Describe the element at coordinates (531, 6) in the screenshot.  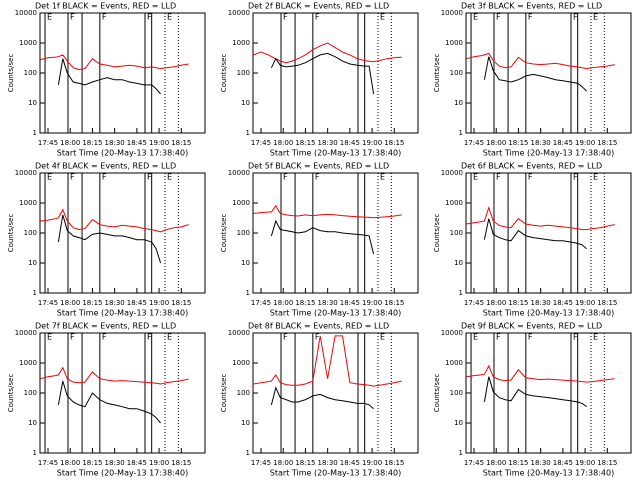
I see `chart-title: Det 3f BLACK = Events, RED = LLD` at that location.